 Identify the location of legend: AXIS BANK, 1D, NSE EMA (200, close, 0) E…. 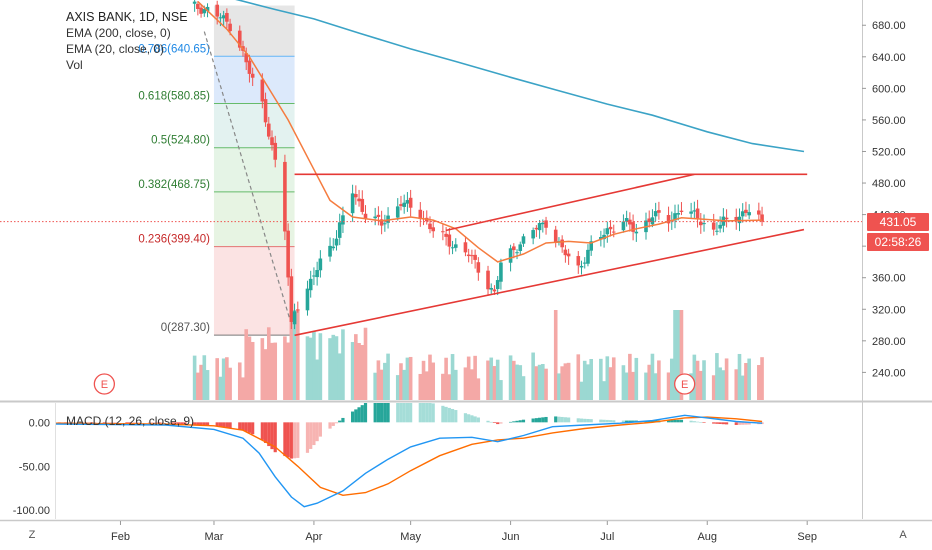
(127, 41).